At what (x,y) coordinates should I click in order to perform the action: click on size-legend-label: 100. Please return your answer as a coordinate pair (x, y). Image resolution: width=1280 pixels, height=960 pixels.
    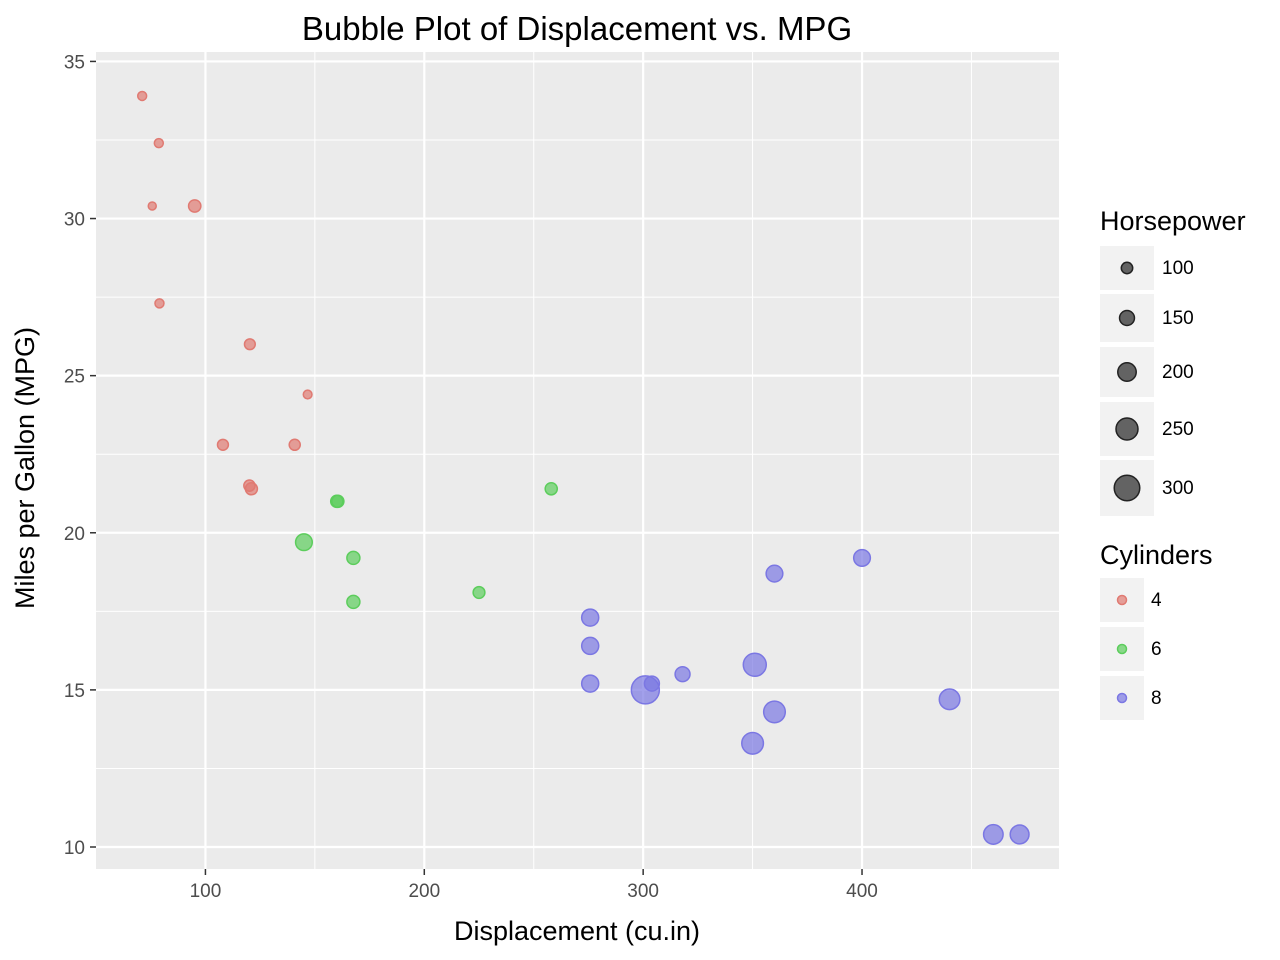
    Looking at the image, I should click on (1178, 268).